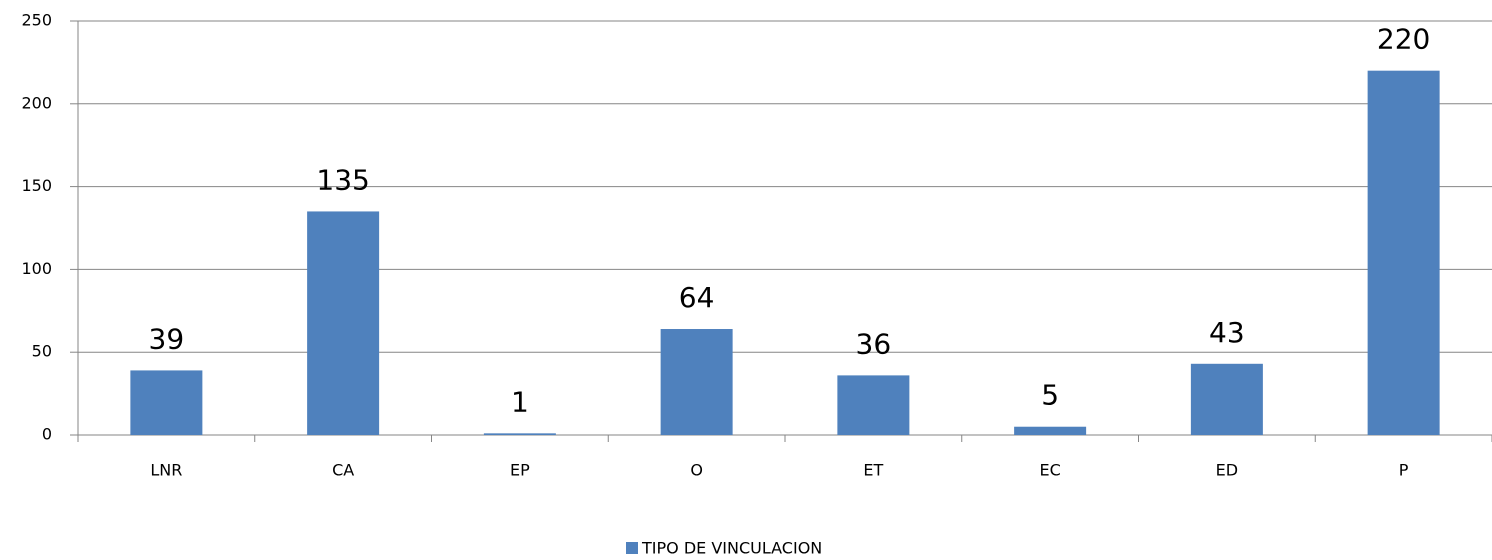 The width and height of the screenshot is (1492, 560). Describe the element at coordinates (343, 470) in the screenshot. I see `x-tick-label: CA` at that location.